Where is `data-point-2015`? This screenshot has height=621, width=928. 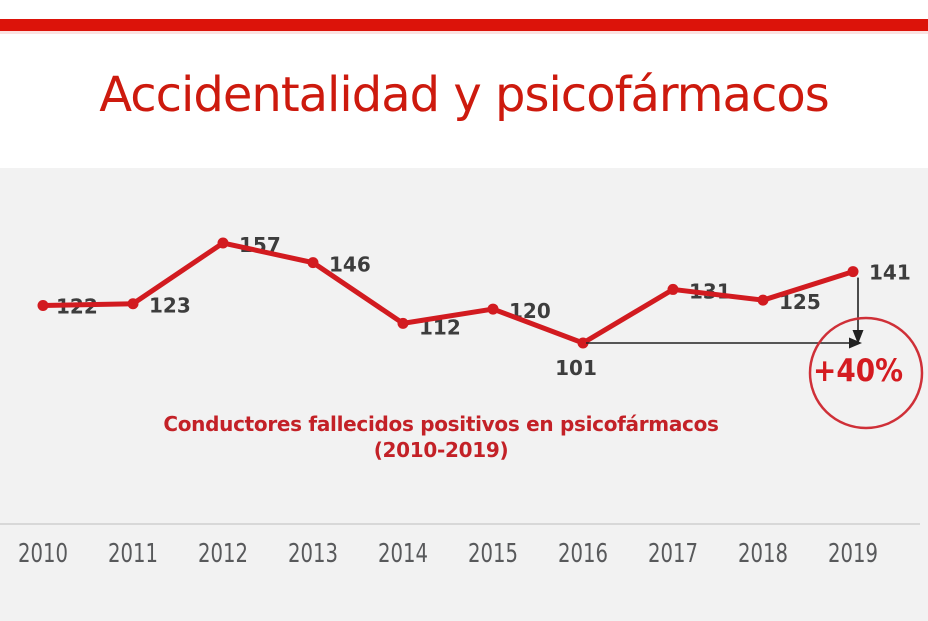
data-point-2015 is located at coordinates (493, 309).